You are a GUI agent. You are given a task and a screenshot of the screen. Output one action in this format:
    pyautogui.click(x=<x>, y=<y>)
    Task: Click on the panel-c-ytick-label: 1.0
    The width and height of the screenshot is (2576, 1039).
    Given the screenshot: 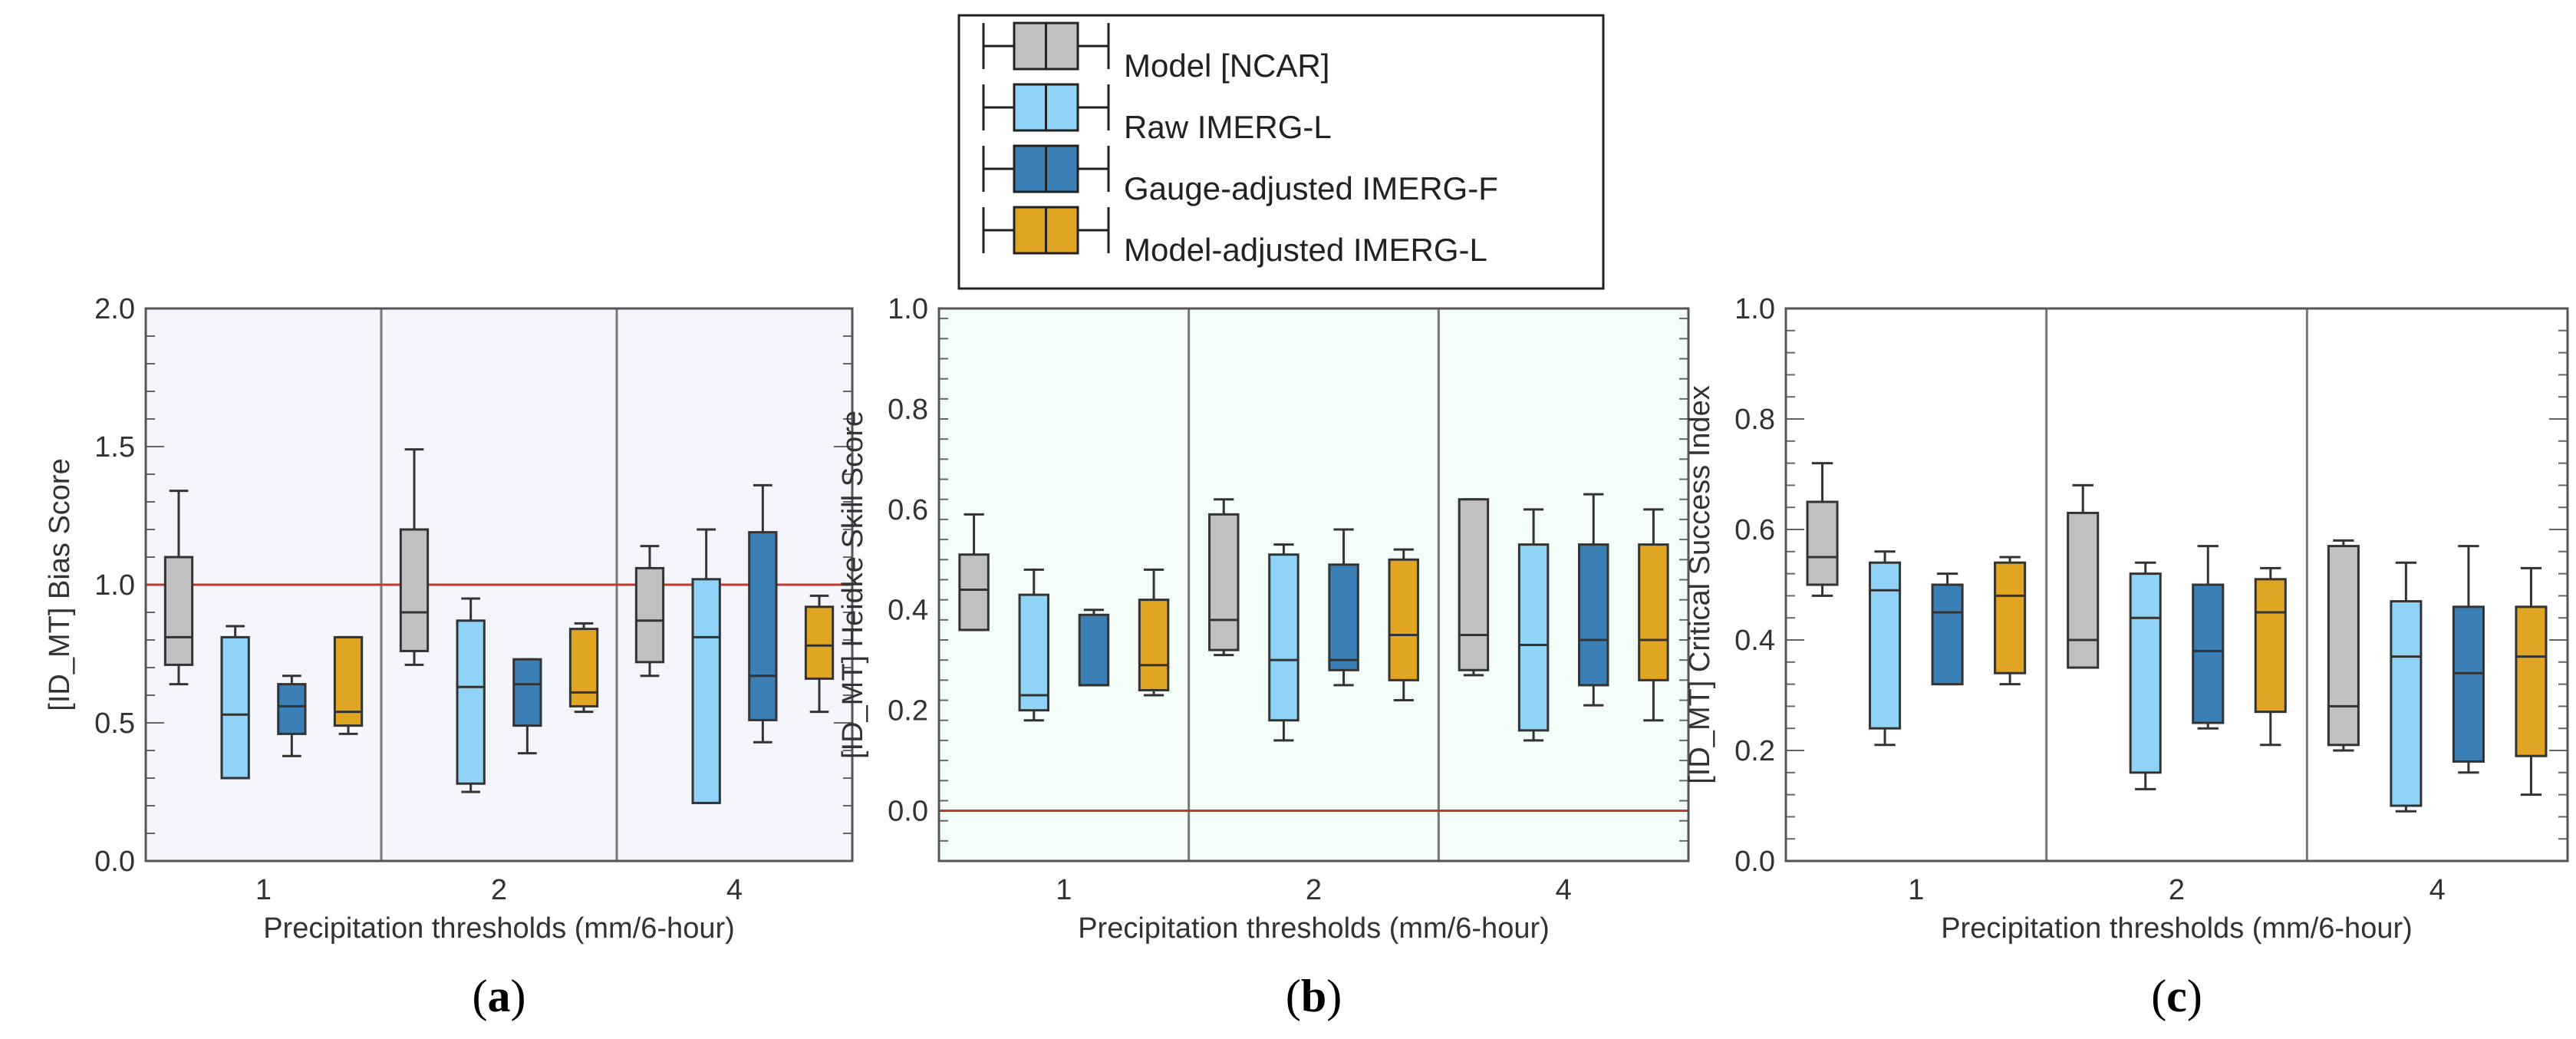 What is the action you would take?
    pyautogui.click(x=1754, y=309)
    